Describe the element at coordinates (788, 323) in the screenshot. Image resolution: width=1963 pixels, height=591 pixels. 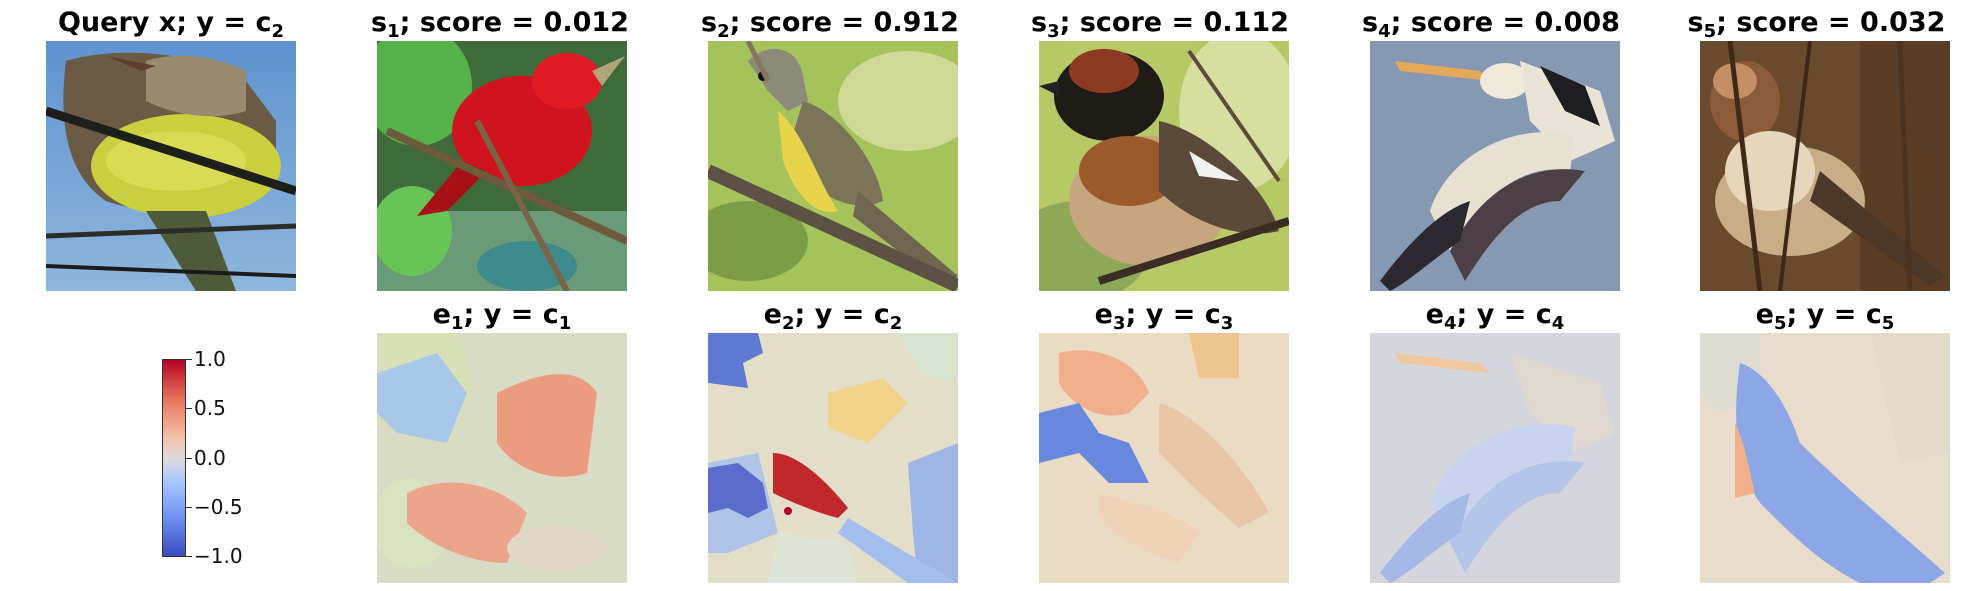
I see `explanation-title-sub: 2` at that location.